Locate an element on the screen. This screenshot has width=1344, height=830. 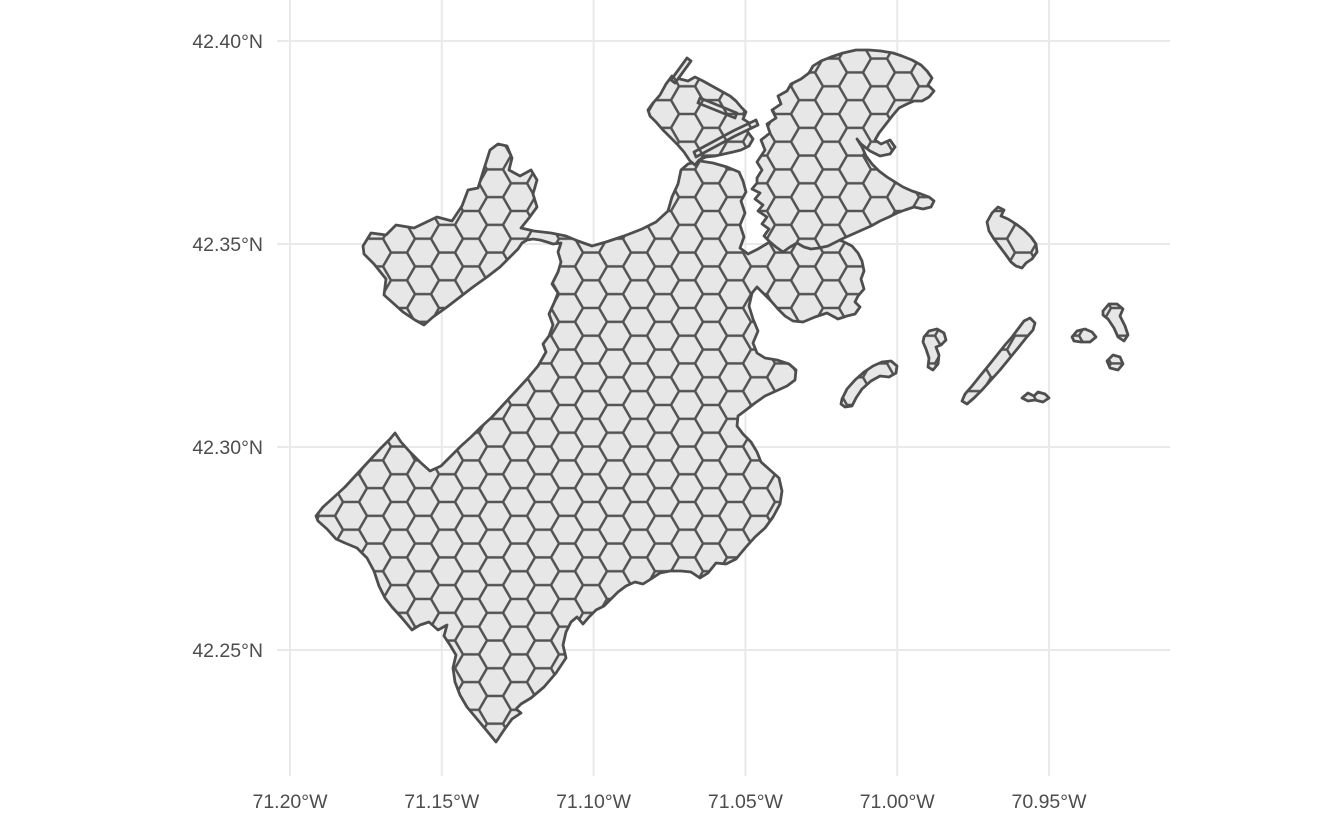
x-tick-label: 71.15°W is located at coordinates (442, 802).